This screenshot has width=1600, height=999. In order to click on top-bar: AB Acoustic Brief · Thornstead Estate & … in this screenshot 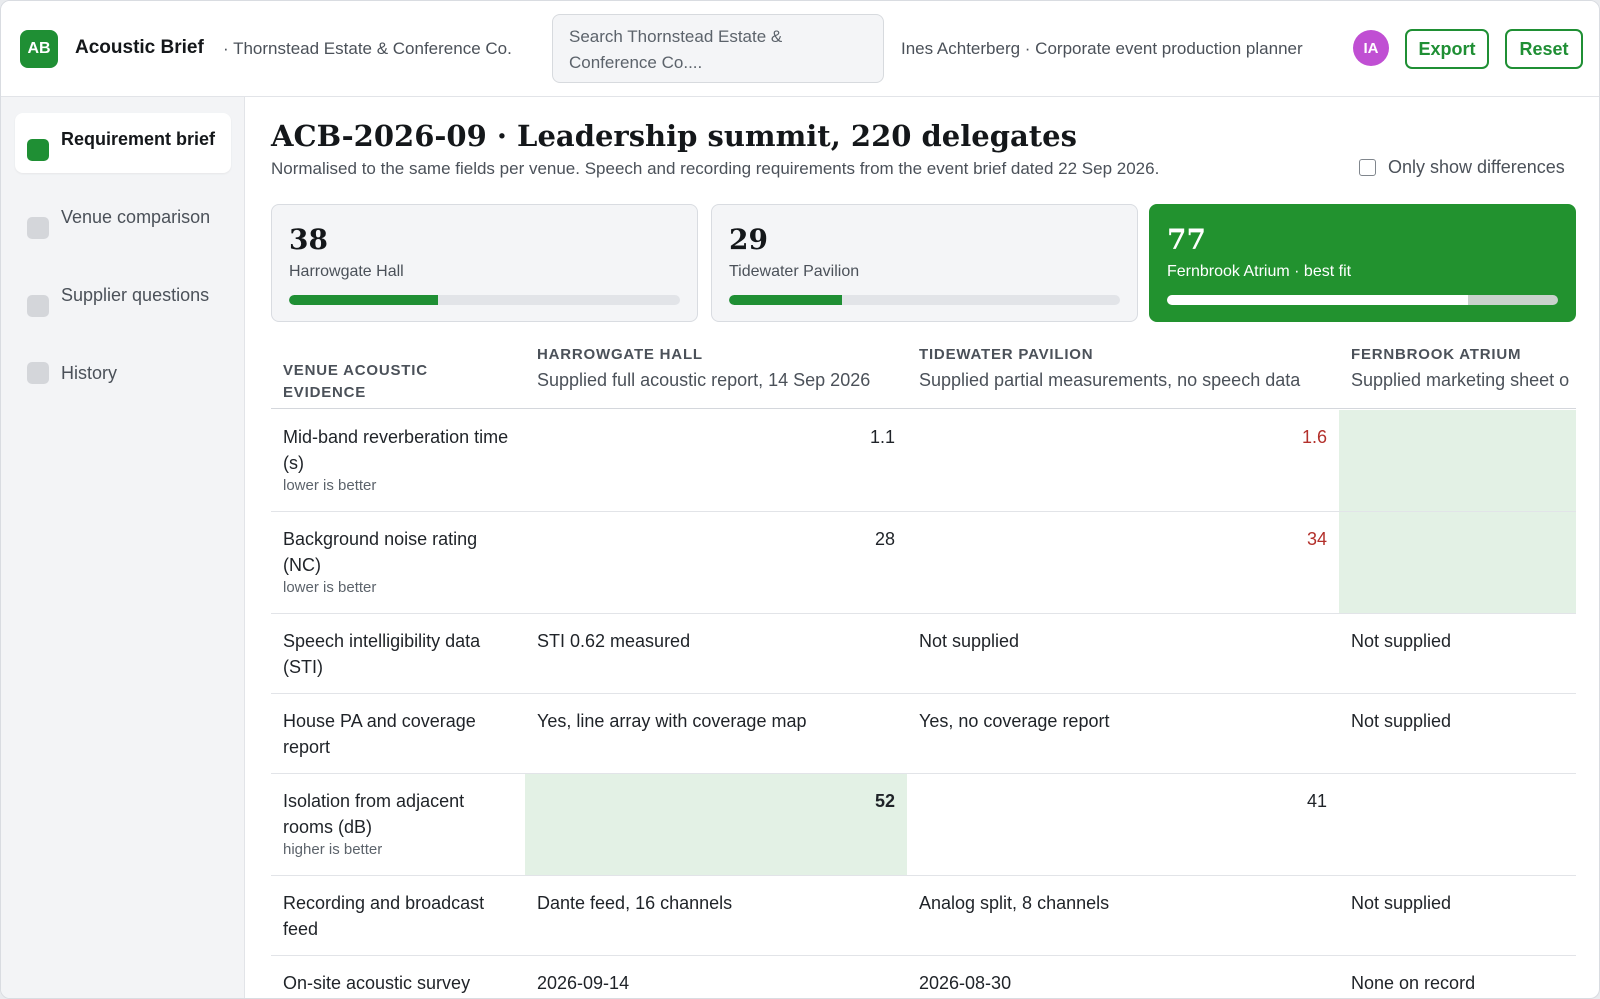, I will do `click(800, 49)`.